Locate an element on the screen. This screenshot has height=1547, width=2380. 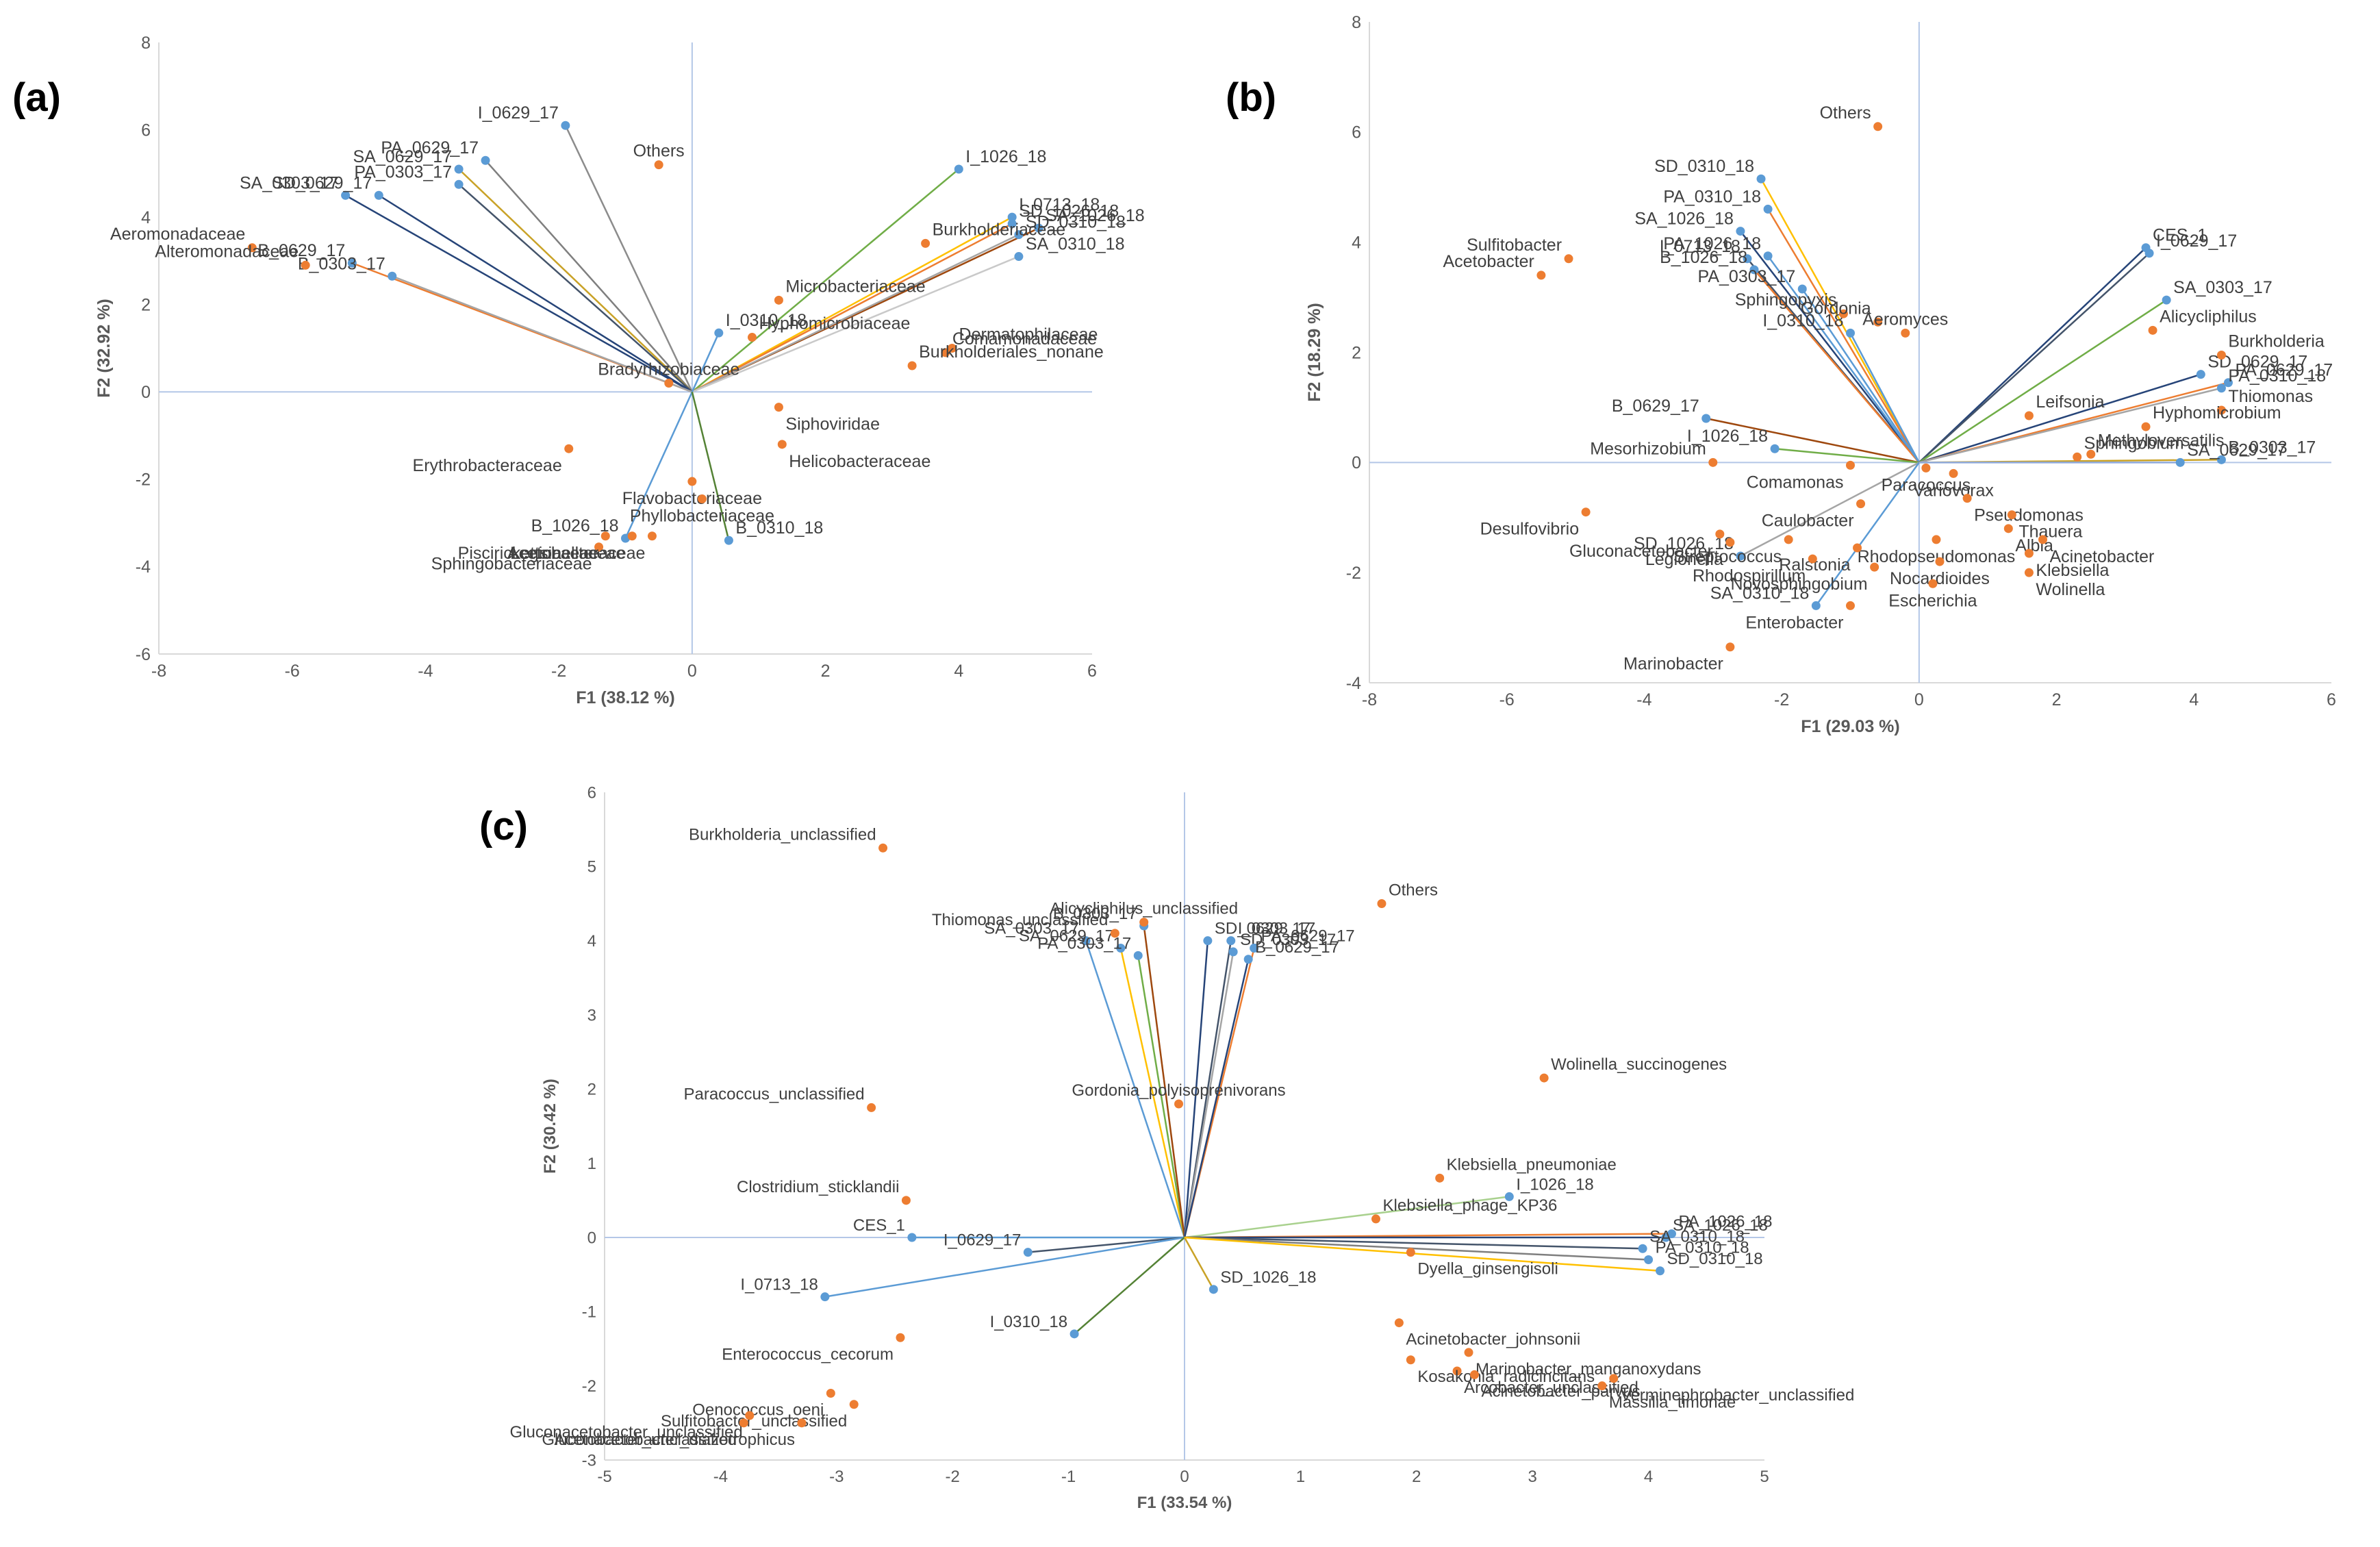
chart-2-sample-label: B_0303_17 is located at coordinates (1095, 914).